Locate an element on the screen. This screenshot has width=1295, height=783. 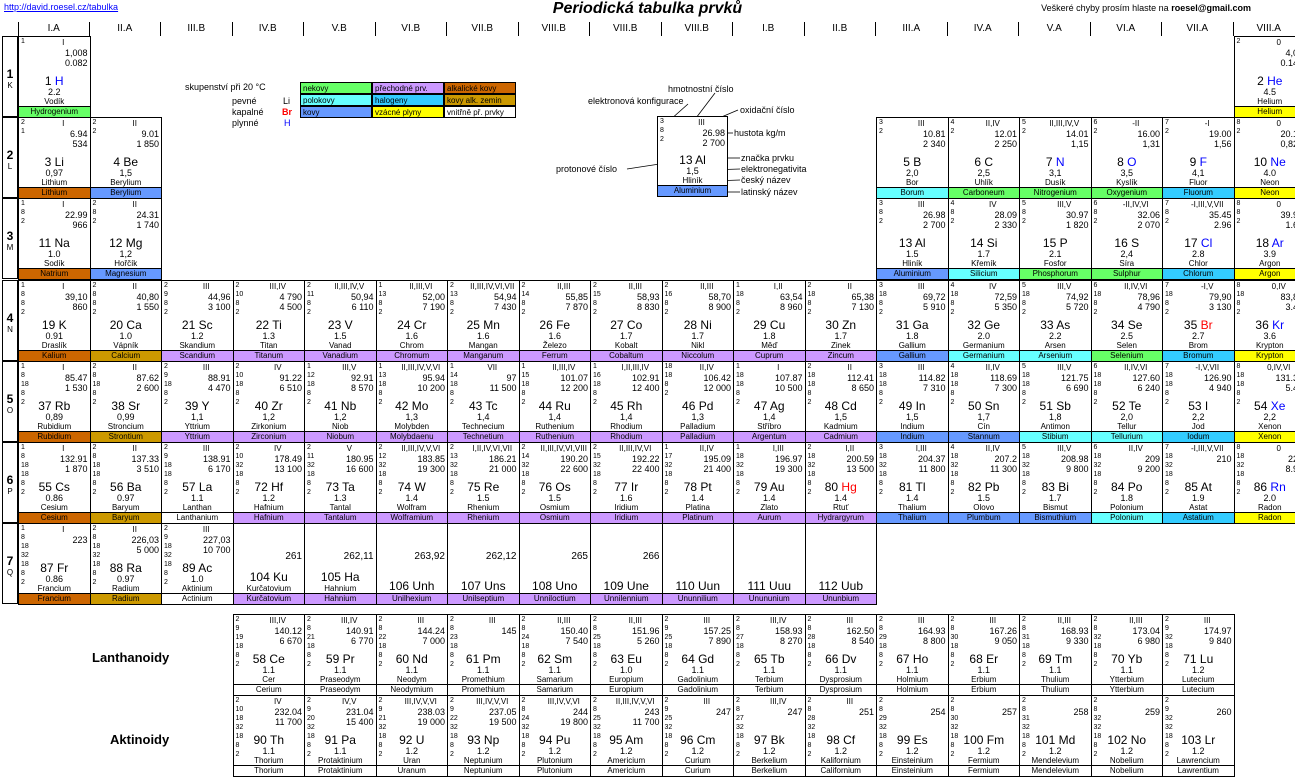
czech-name-label: český název is located at coordinates (766, 180).